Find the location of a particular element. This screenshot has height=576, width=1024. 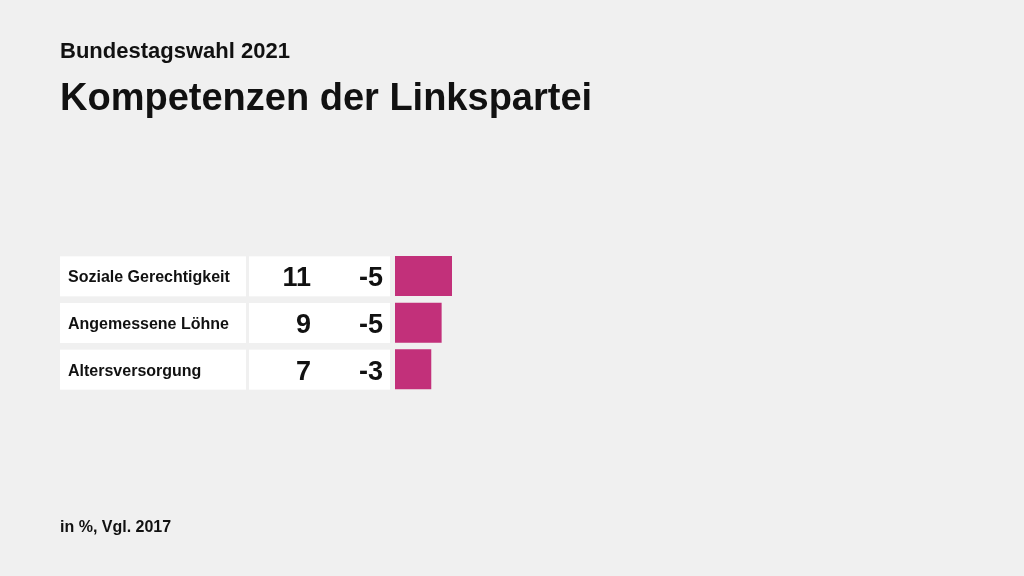

y-tick-label: Angemessene Löhne is located at coordinates (149, 323).